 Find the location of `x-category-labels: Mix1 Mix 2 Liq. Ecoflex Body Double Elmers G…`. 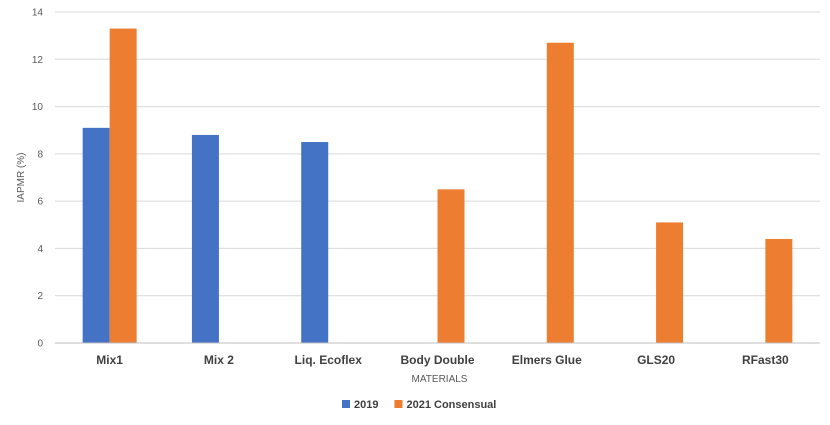

x-category-labels: Mix1 Mix 2 Liq. Ecoflex Body Double Elmers G… is located at coordinates (442, 360).